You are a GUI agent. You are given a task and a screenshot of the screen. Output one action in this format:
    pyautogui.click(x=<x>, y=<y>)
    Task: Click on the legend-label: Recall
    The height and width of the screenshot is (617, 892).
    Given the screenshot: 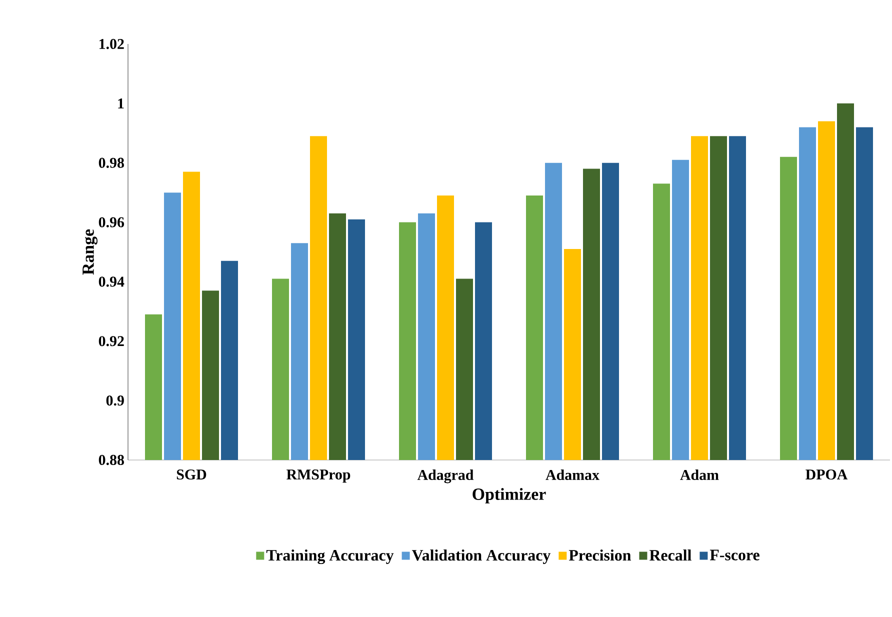 What is the action you would take?
    pyautogui.click(x=670, y=555)
    